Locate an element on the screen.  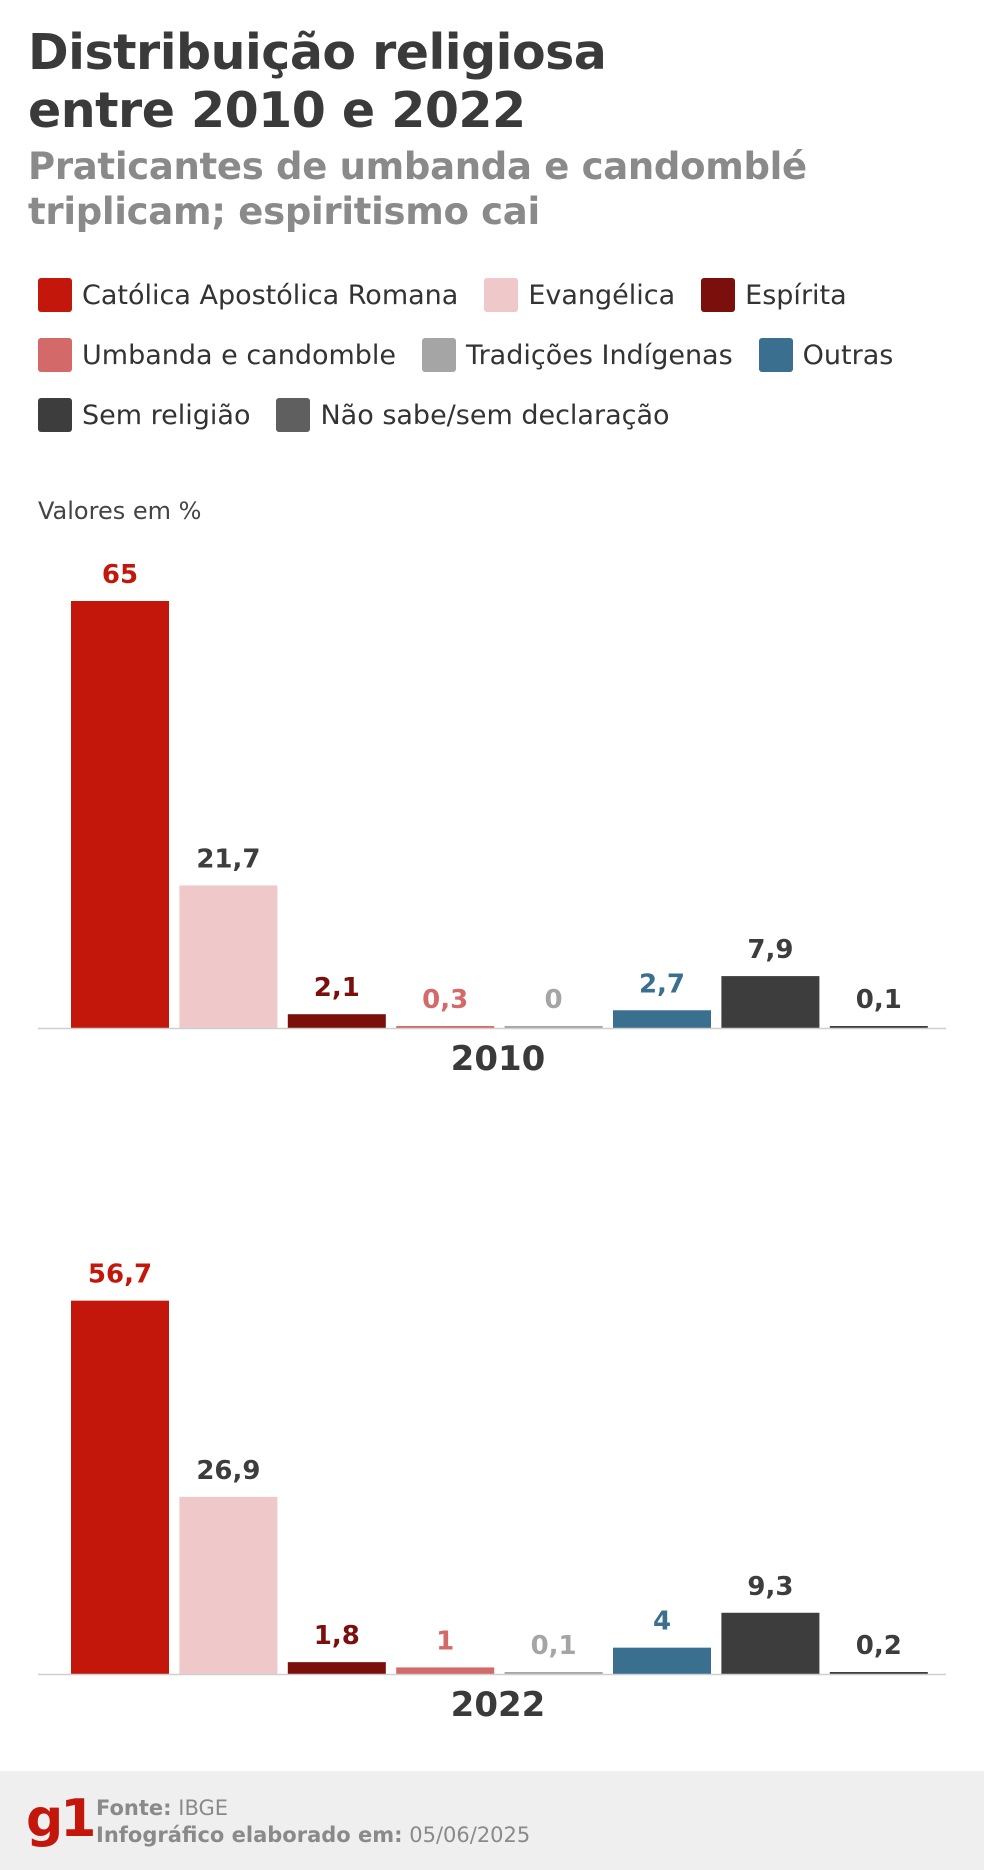
g1-logo: g1 is located at coordinates (61, 1819).